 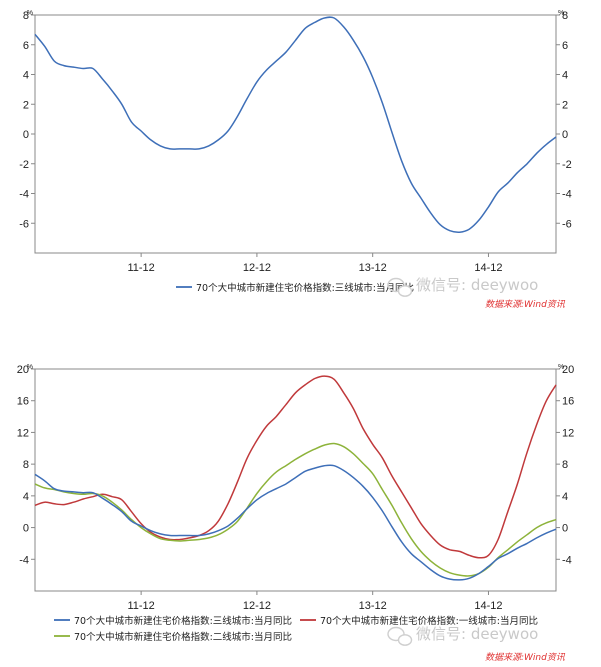 I want to click on legend-label-bottom-1: 70个大中城市新建住宅价格指数:一线城市:当月同比, so click(x=429, y=621).